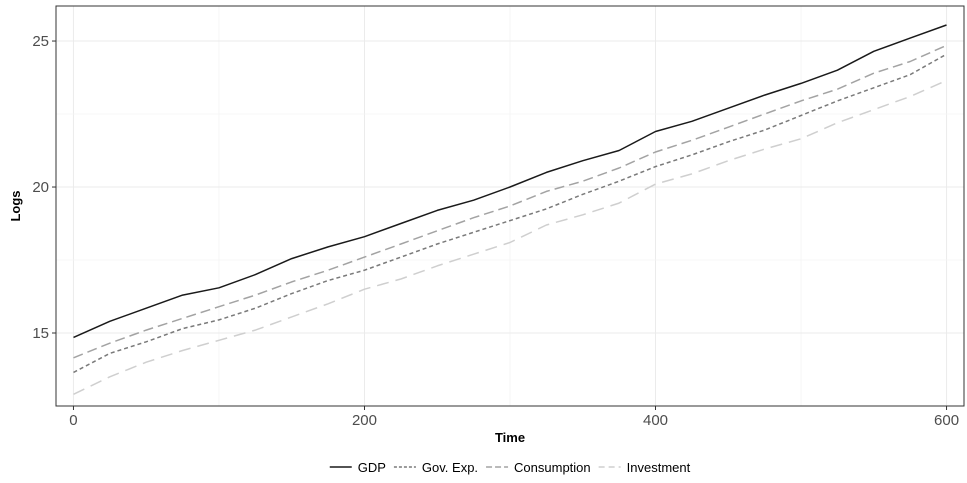  Describe the element at coordinates (510, 467) in the screenshot. I see `legend: GDP Gov. Exp. Consumption Investment` at that location.